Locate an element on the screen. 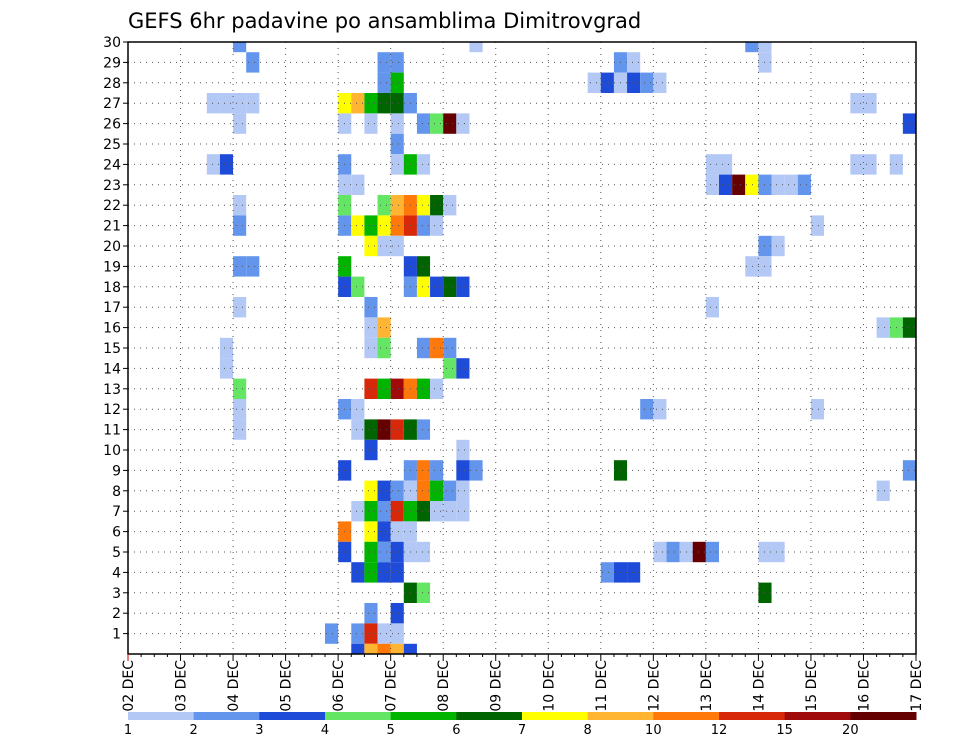  y-tick-label: 17 is located at coordinates (112, 308).